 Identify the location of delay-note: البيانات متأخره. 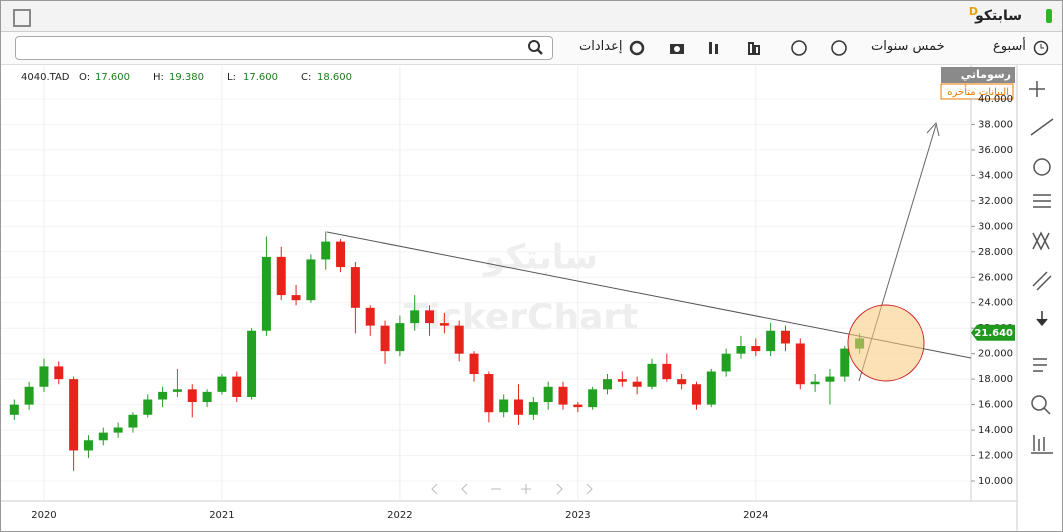
(978, 91).